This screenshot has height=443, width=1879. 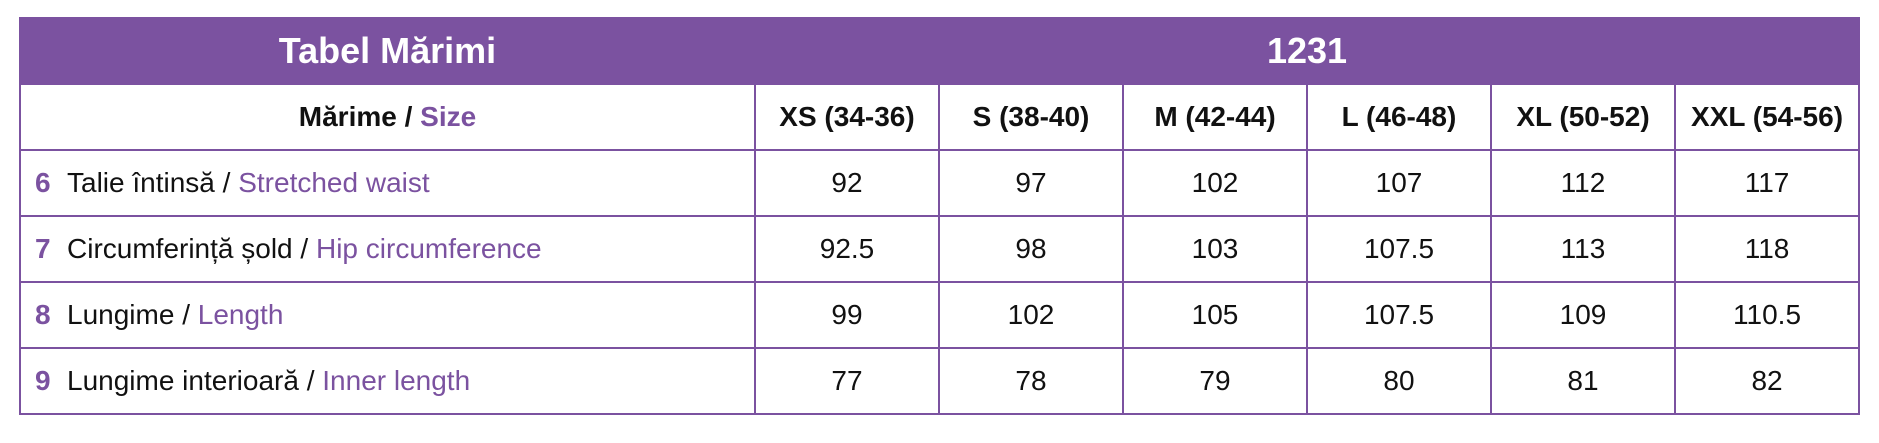 I want to click on row-number: 7, so click(x=43, y=248).